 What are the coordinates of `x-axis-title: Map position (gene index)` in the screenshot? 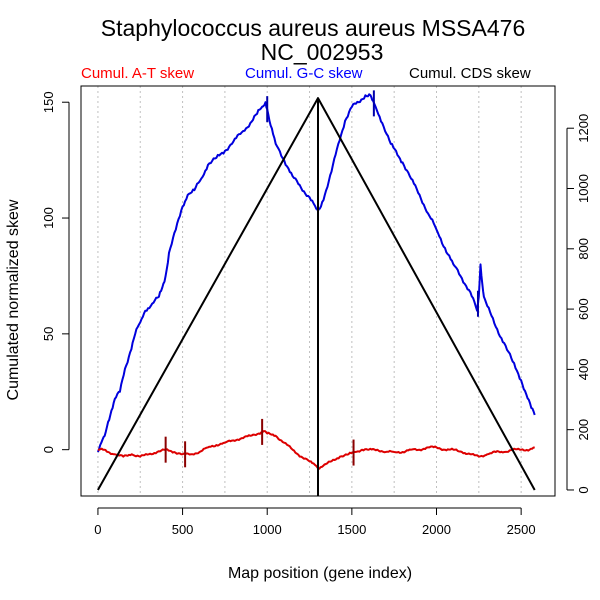 It's located at (320, 573).